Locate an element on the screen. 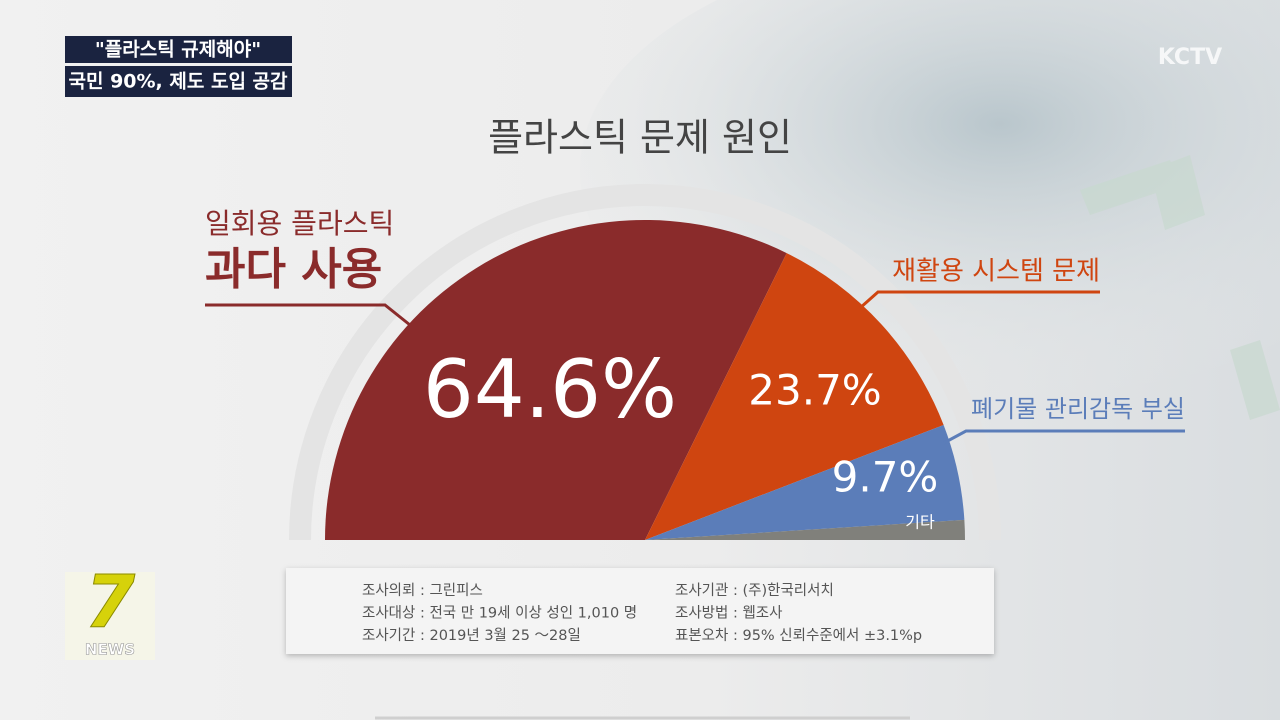  background-image is located at coordinates (1180, 287).